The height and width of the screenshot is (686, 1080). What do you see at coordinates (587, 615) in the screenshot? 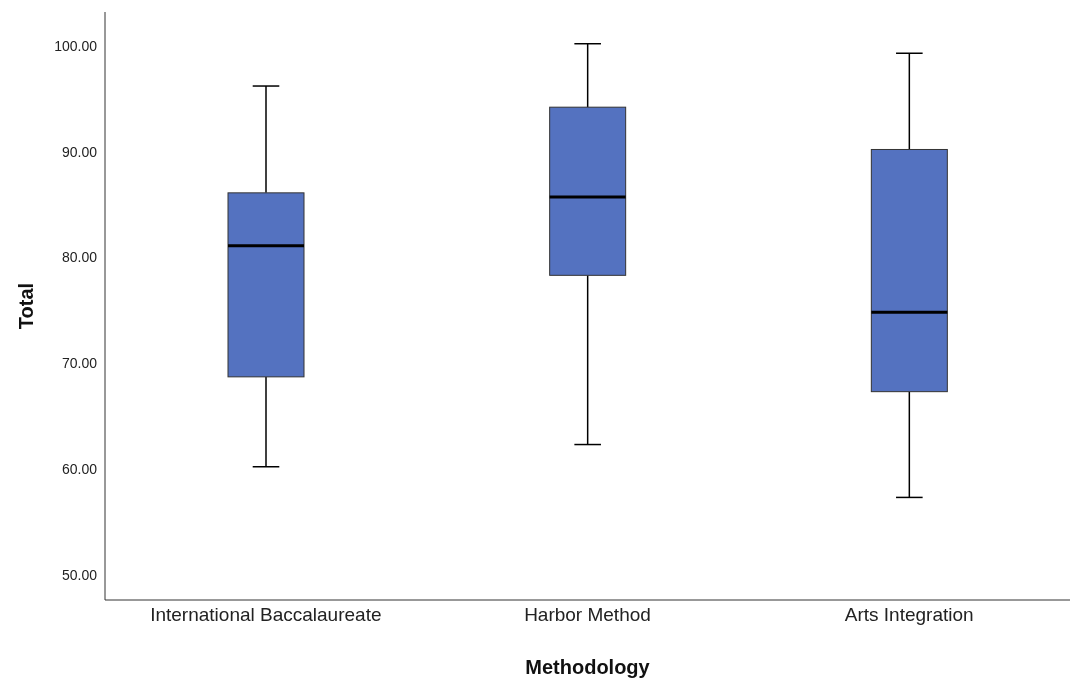
I see `x-tick-label: Harbor Method` at bounding box center [587, 615].